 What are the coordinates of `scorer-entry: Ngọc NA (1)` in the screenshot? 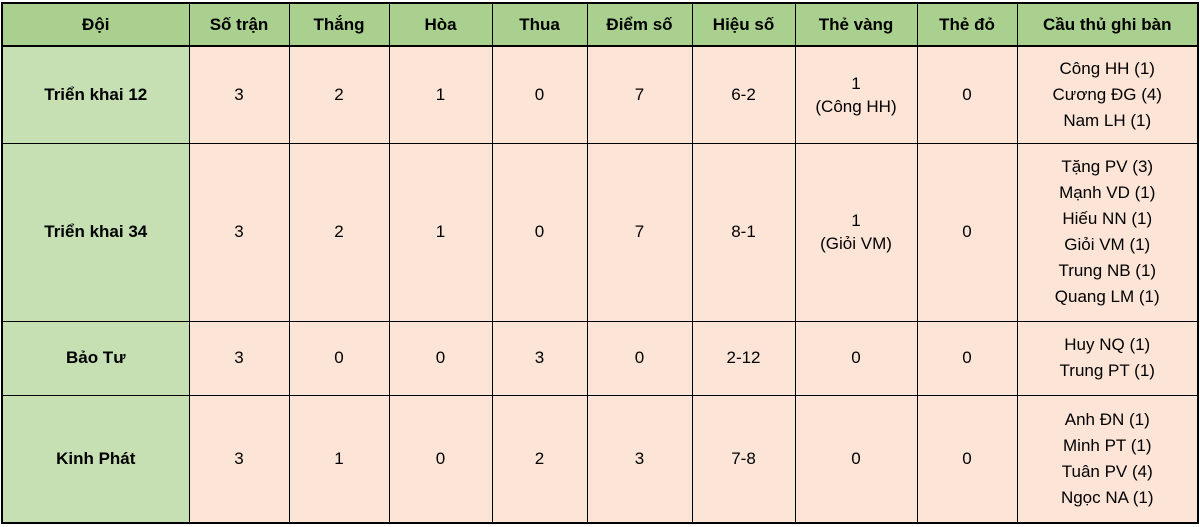 It's located at (1107, 497).